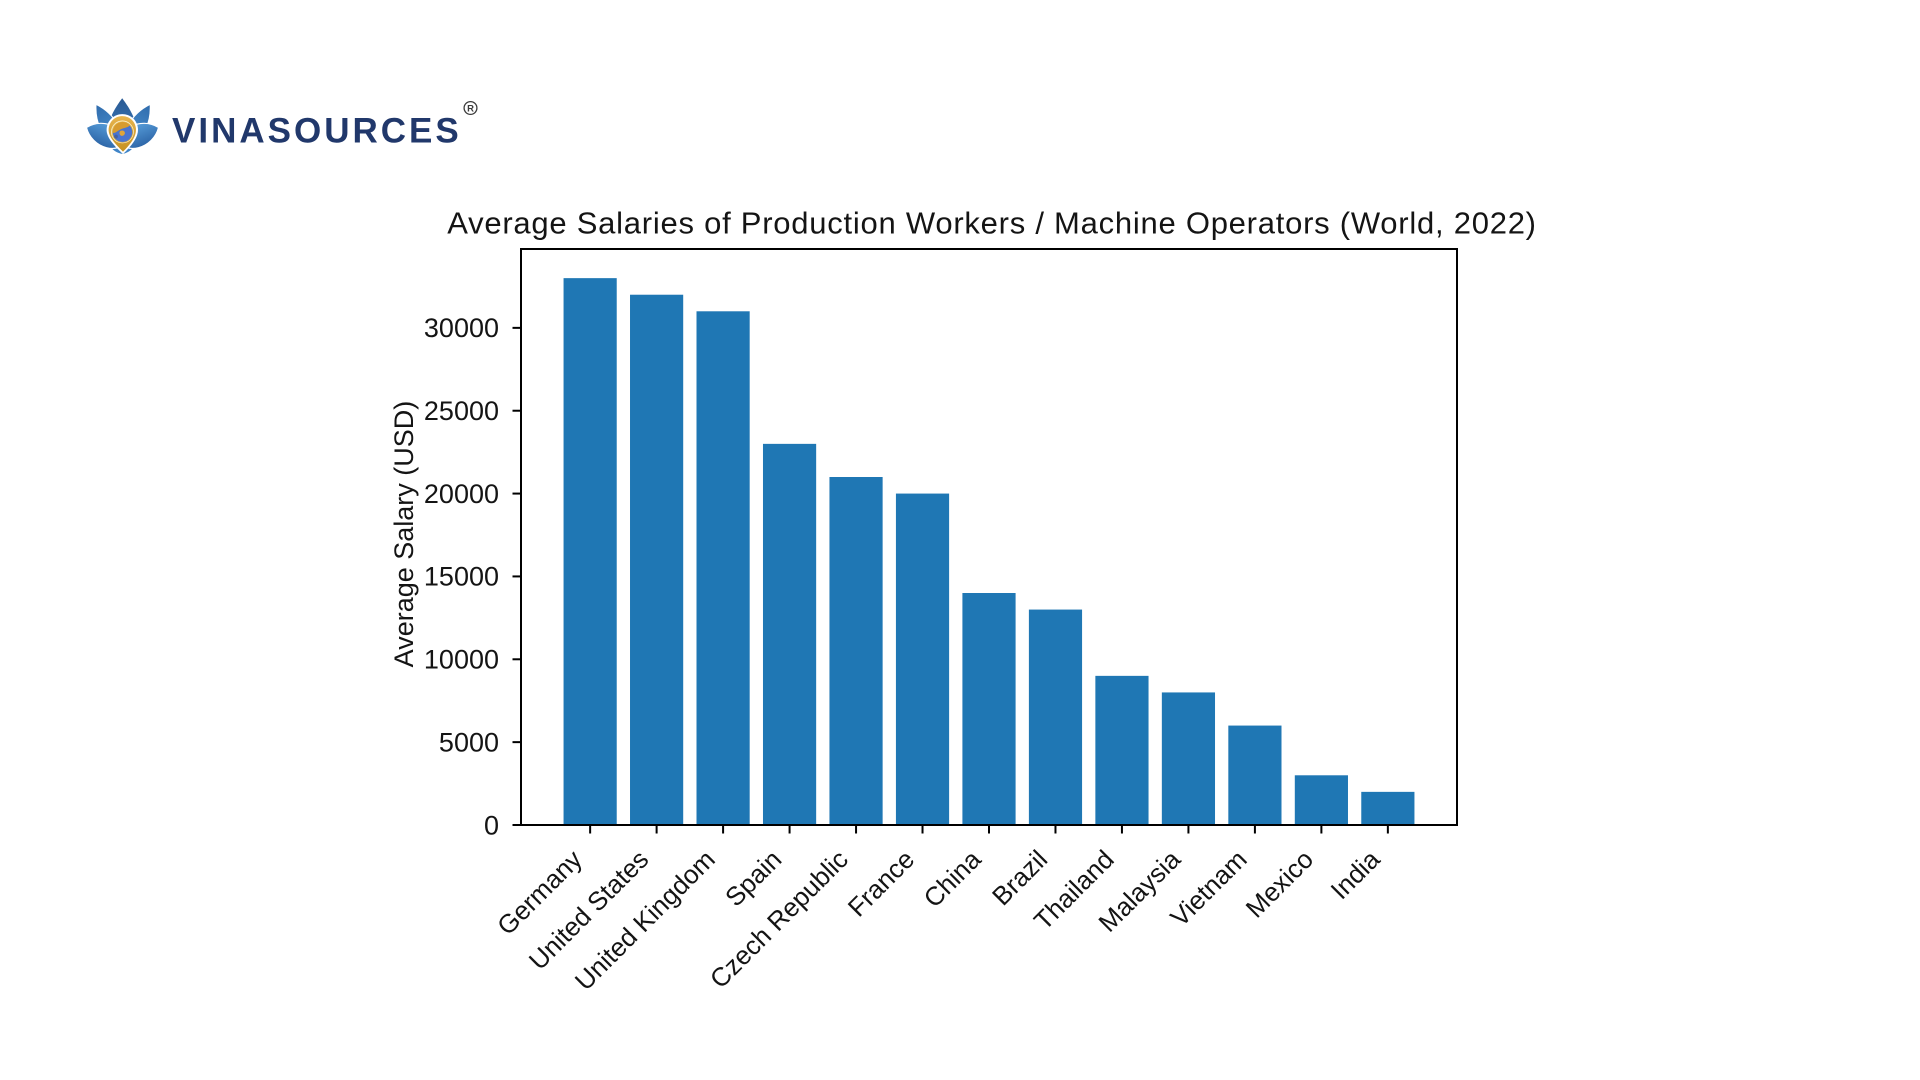 The height and width of the screenshot is (1080, 1920). What do you see at coordinates (404, 534) in the screenshot?
I see `svg-text: Average Salary (USD)` at bounding box center [404, 534].